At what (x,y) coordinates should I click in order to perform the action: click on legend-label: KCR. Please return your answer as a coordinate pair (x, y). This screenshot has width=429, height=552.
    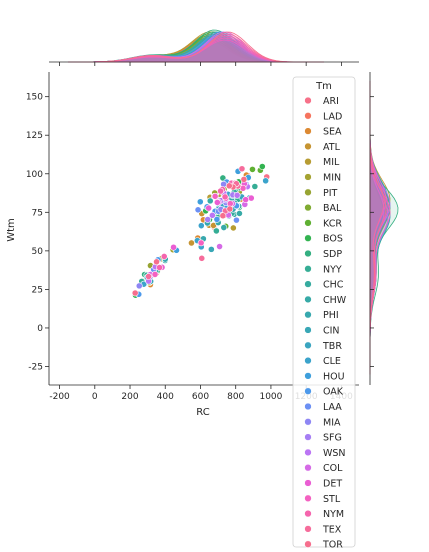
    Looking at the image, I should click on (332, 223).